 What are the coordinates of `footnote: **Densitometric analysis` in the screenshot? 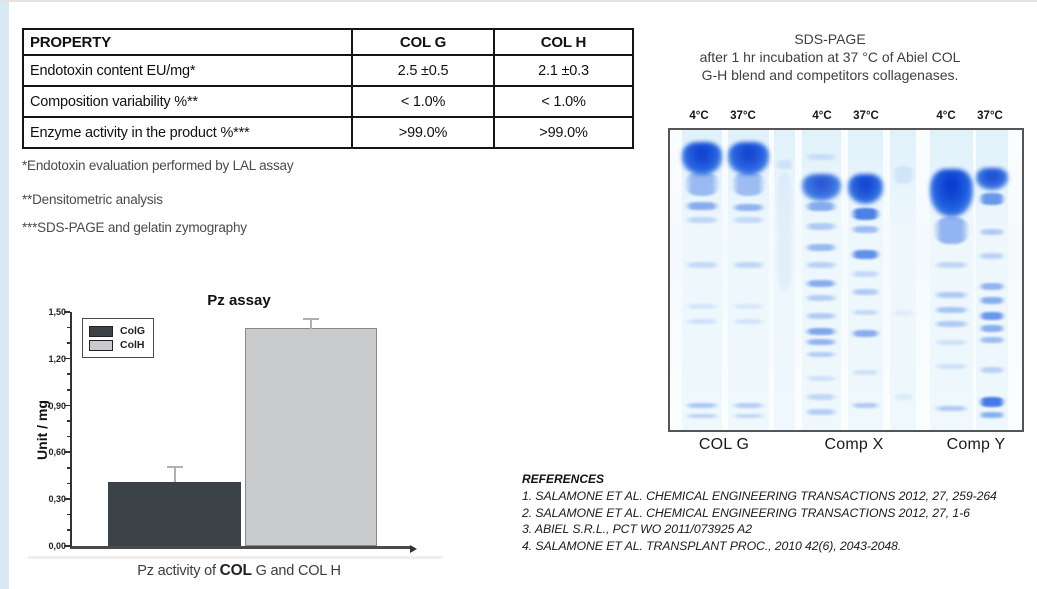 It's located at (92, 199).